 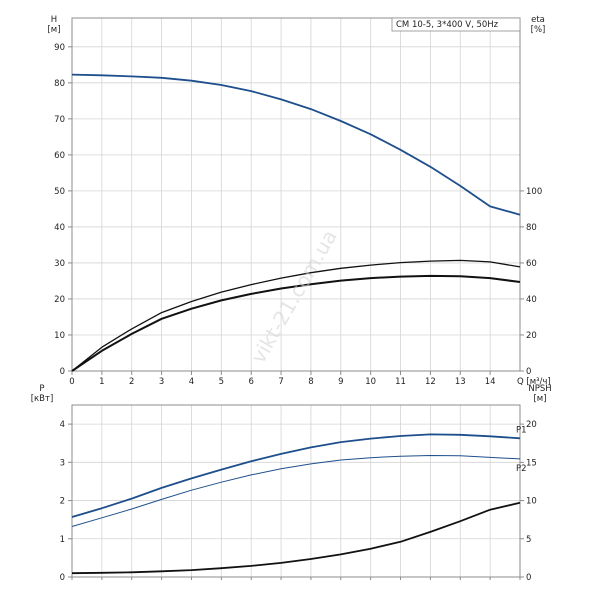 What do you see at coordinates (531, 502) in the screenshot?
I see `right-tick-label: 10` at bounding box center [531, 502].